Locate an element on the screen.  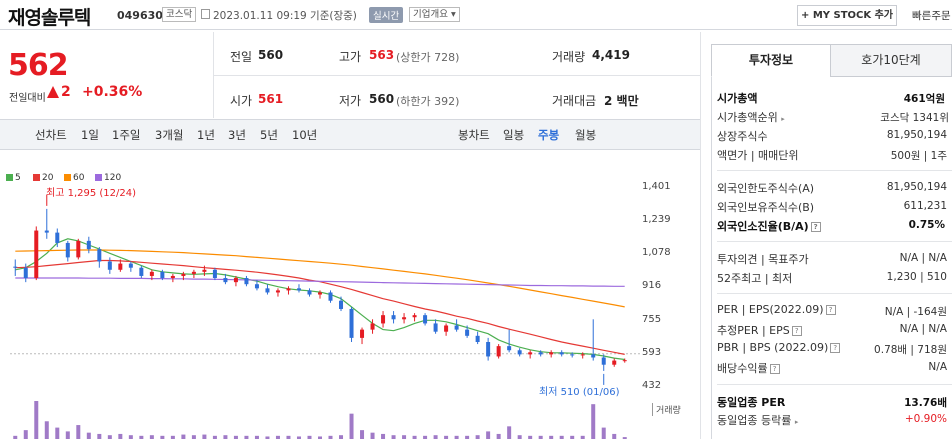
sector-change-label: 동일업종 등락률 ▸ is located at coordinates (758, 420).